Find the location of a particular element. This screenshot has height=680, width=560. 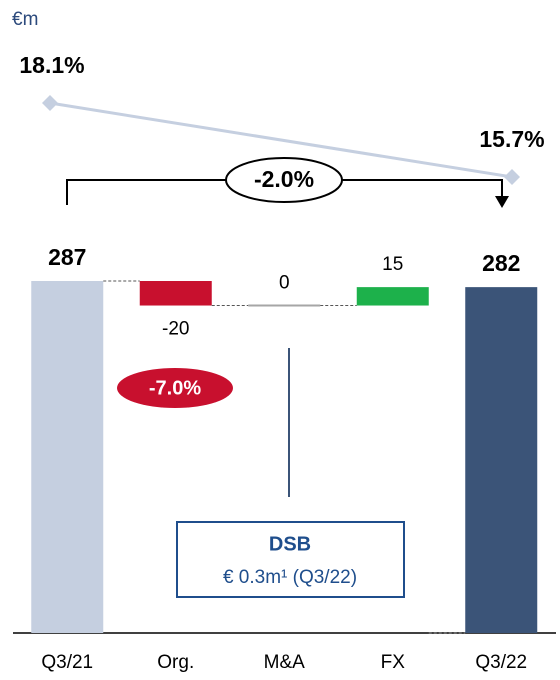

value-label: 282 is located at coordinates (501, 263).